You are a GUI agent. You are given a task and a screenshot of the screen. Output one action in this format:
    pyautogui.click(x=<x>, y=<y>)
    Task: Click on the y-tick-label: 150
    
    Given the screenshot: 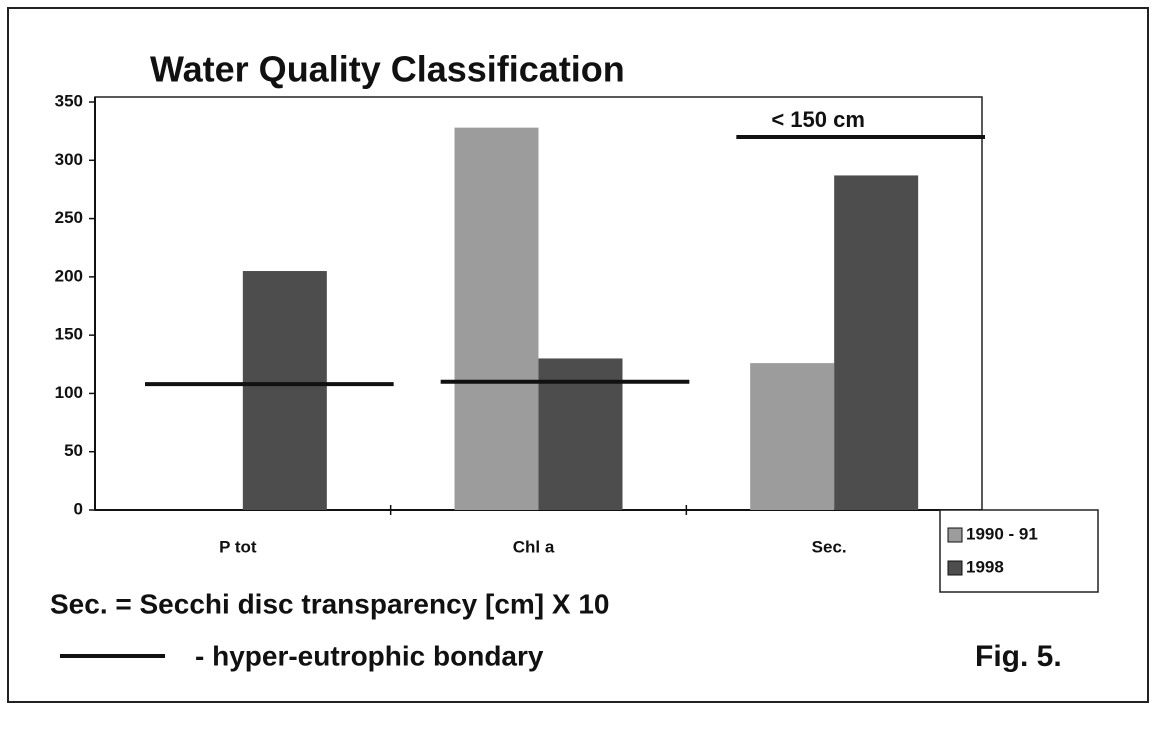 What is the action you would take?
    pyautogui.click(x=69, y=334)
    